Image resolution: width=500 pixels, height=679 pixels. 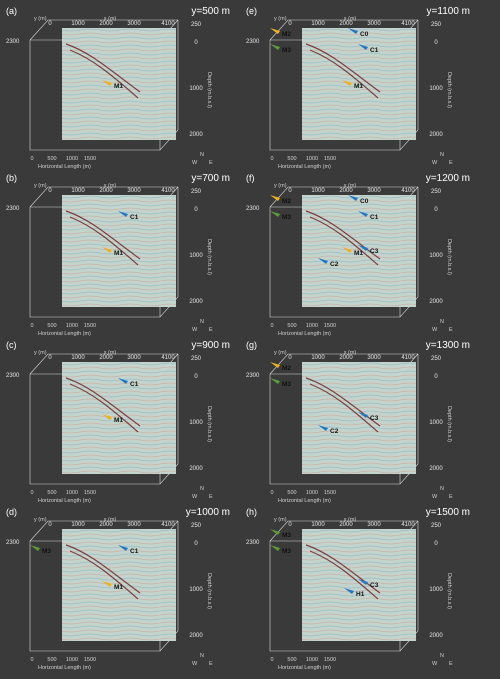 I want to click on panel-title: y=1300 m, so click(x=448, y=345).